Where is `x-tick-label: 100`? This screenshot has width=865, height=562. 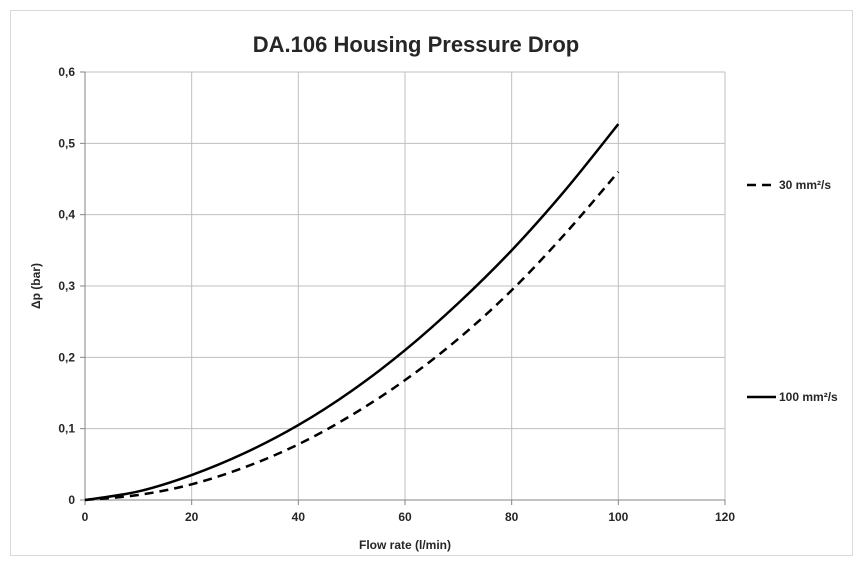 x-tick-label: 100 is located at coordinates (618, 517).